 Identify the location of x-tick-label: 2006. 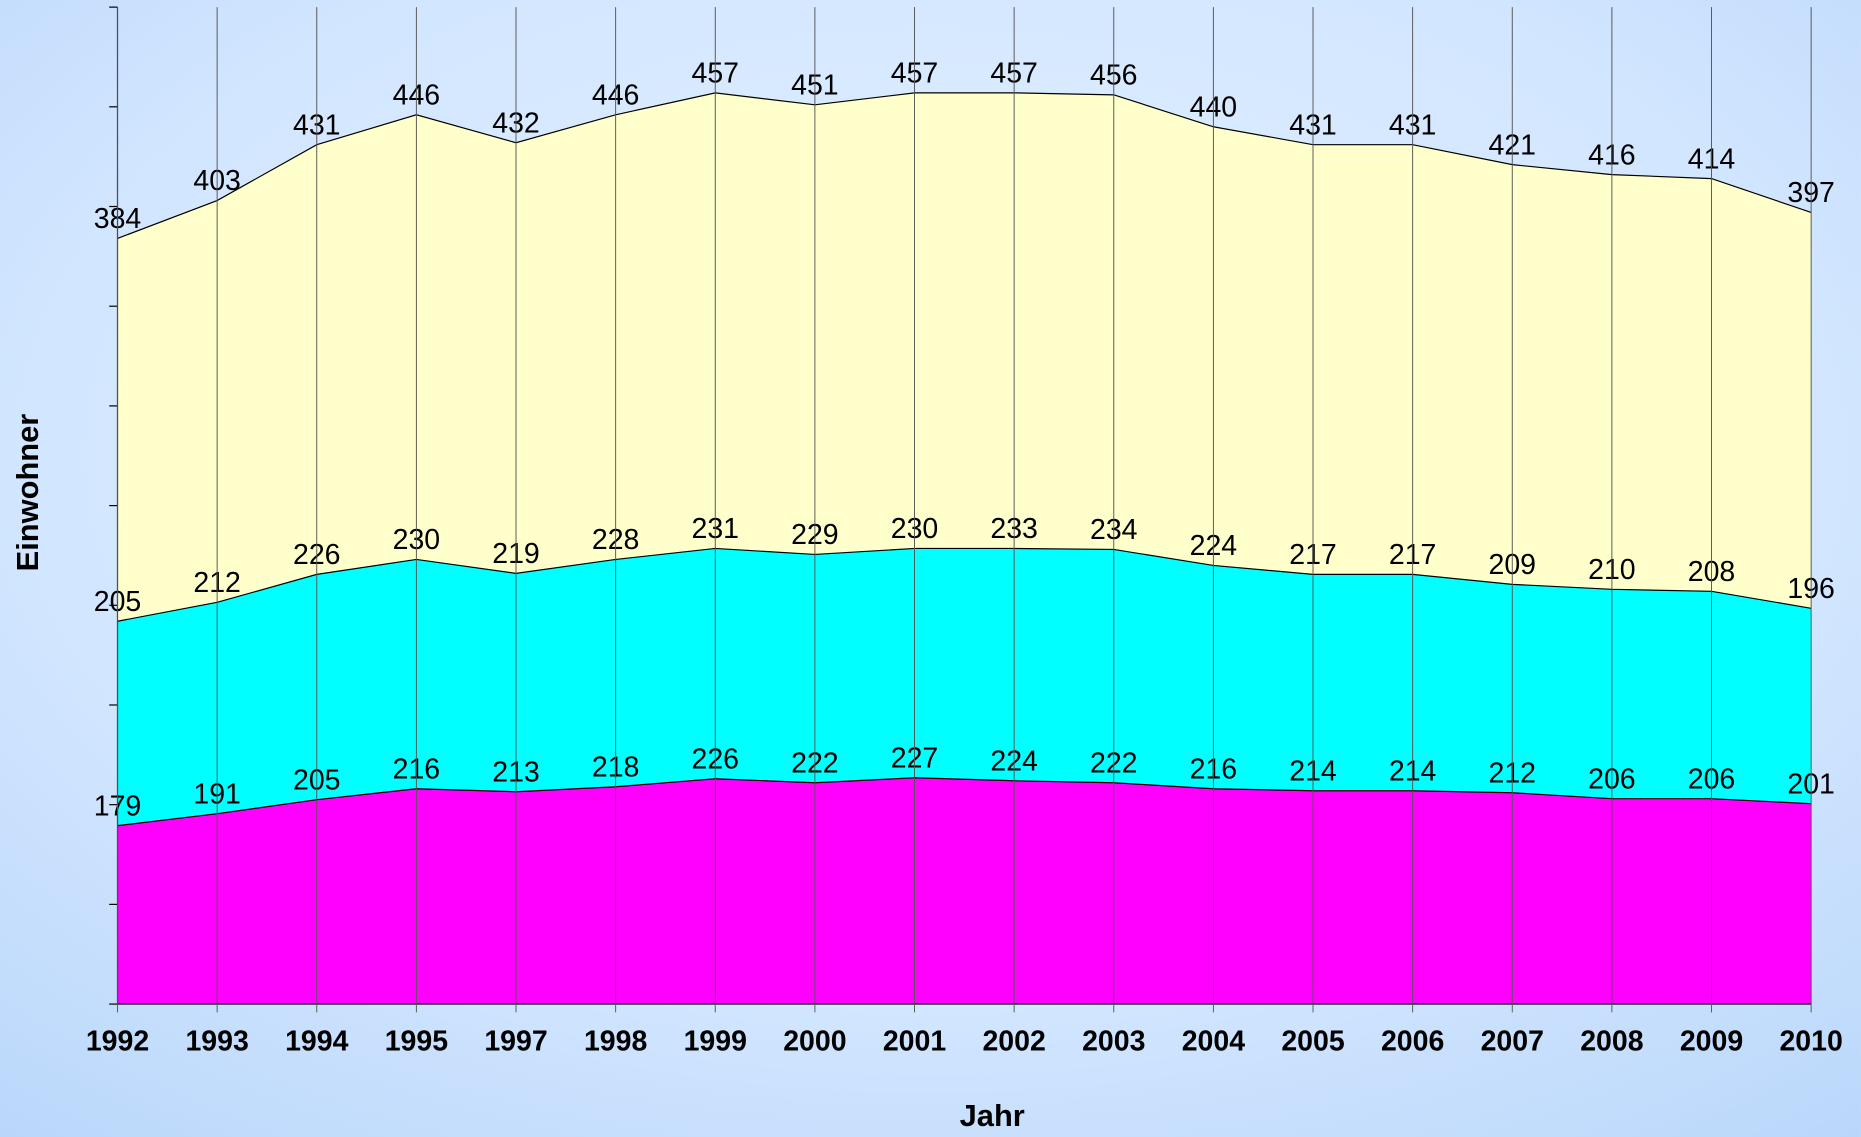
(1412, 1042).